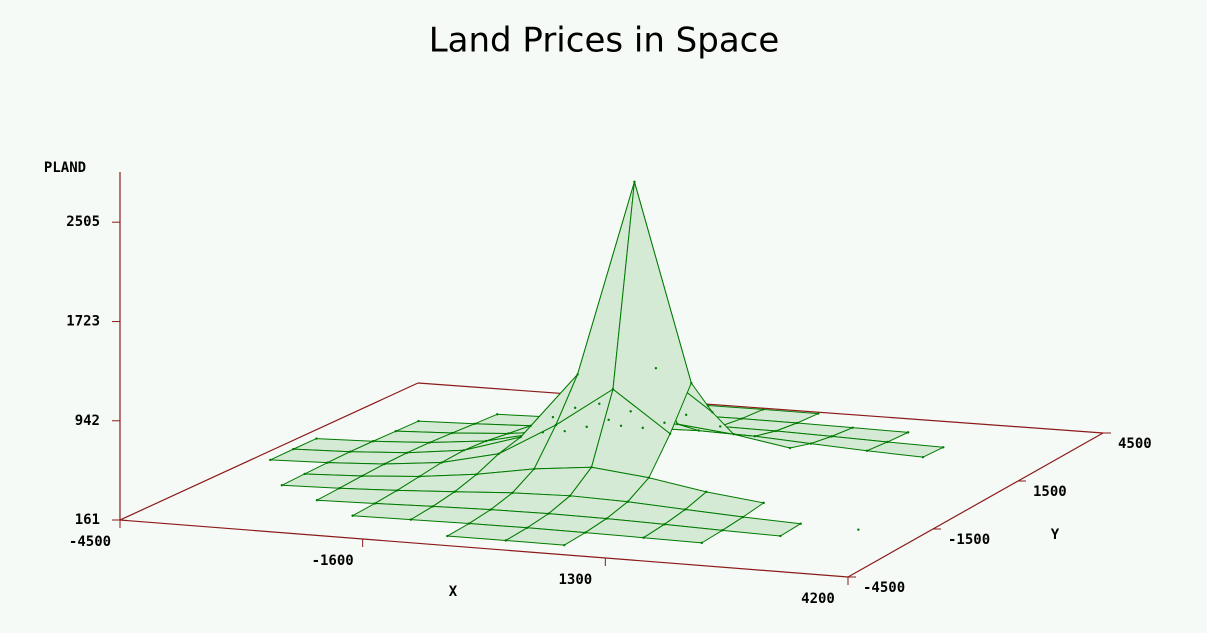 The image size is (1207, 633). What do you see at coordinates (818, 599) in the screenshot?
I see `x-tick-label: 4200` at bounding box center [818, 599].